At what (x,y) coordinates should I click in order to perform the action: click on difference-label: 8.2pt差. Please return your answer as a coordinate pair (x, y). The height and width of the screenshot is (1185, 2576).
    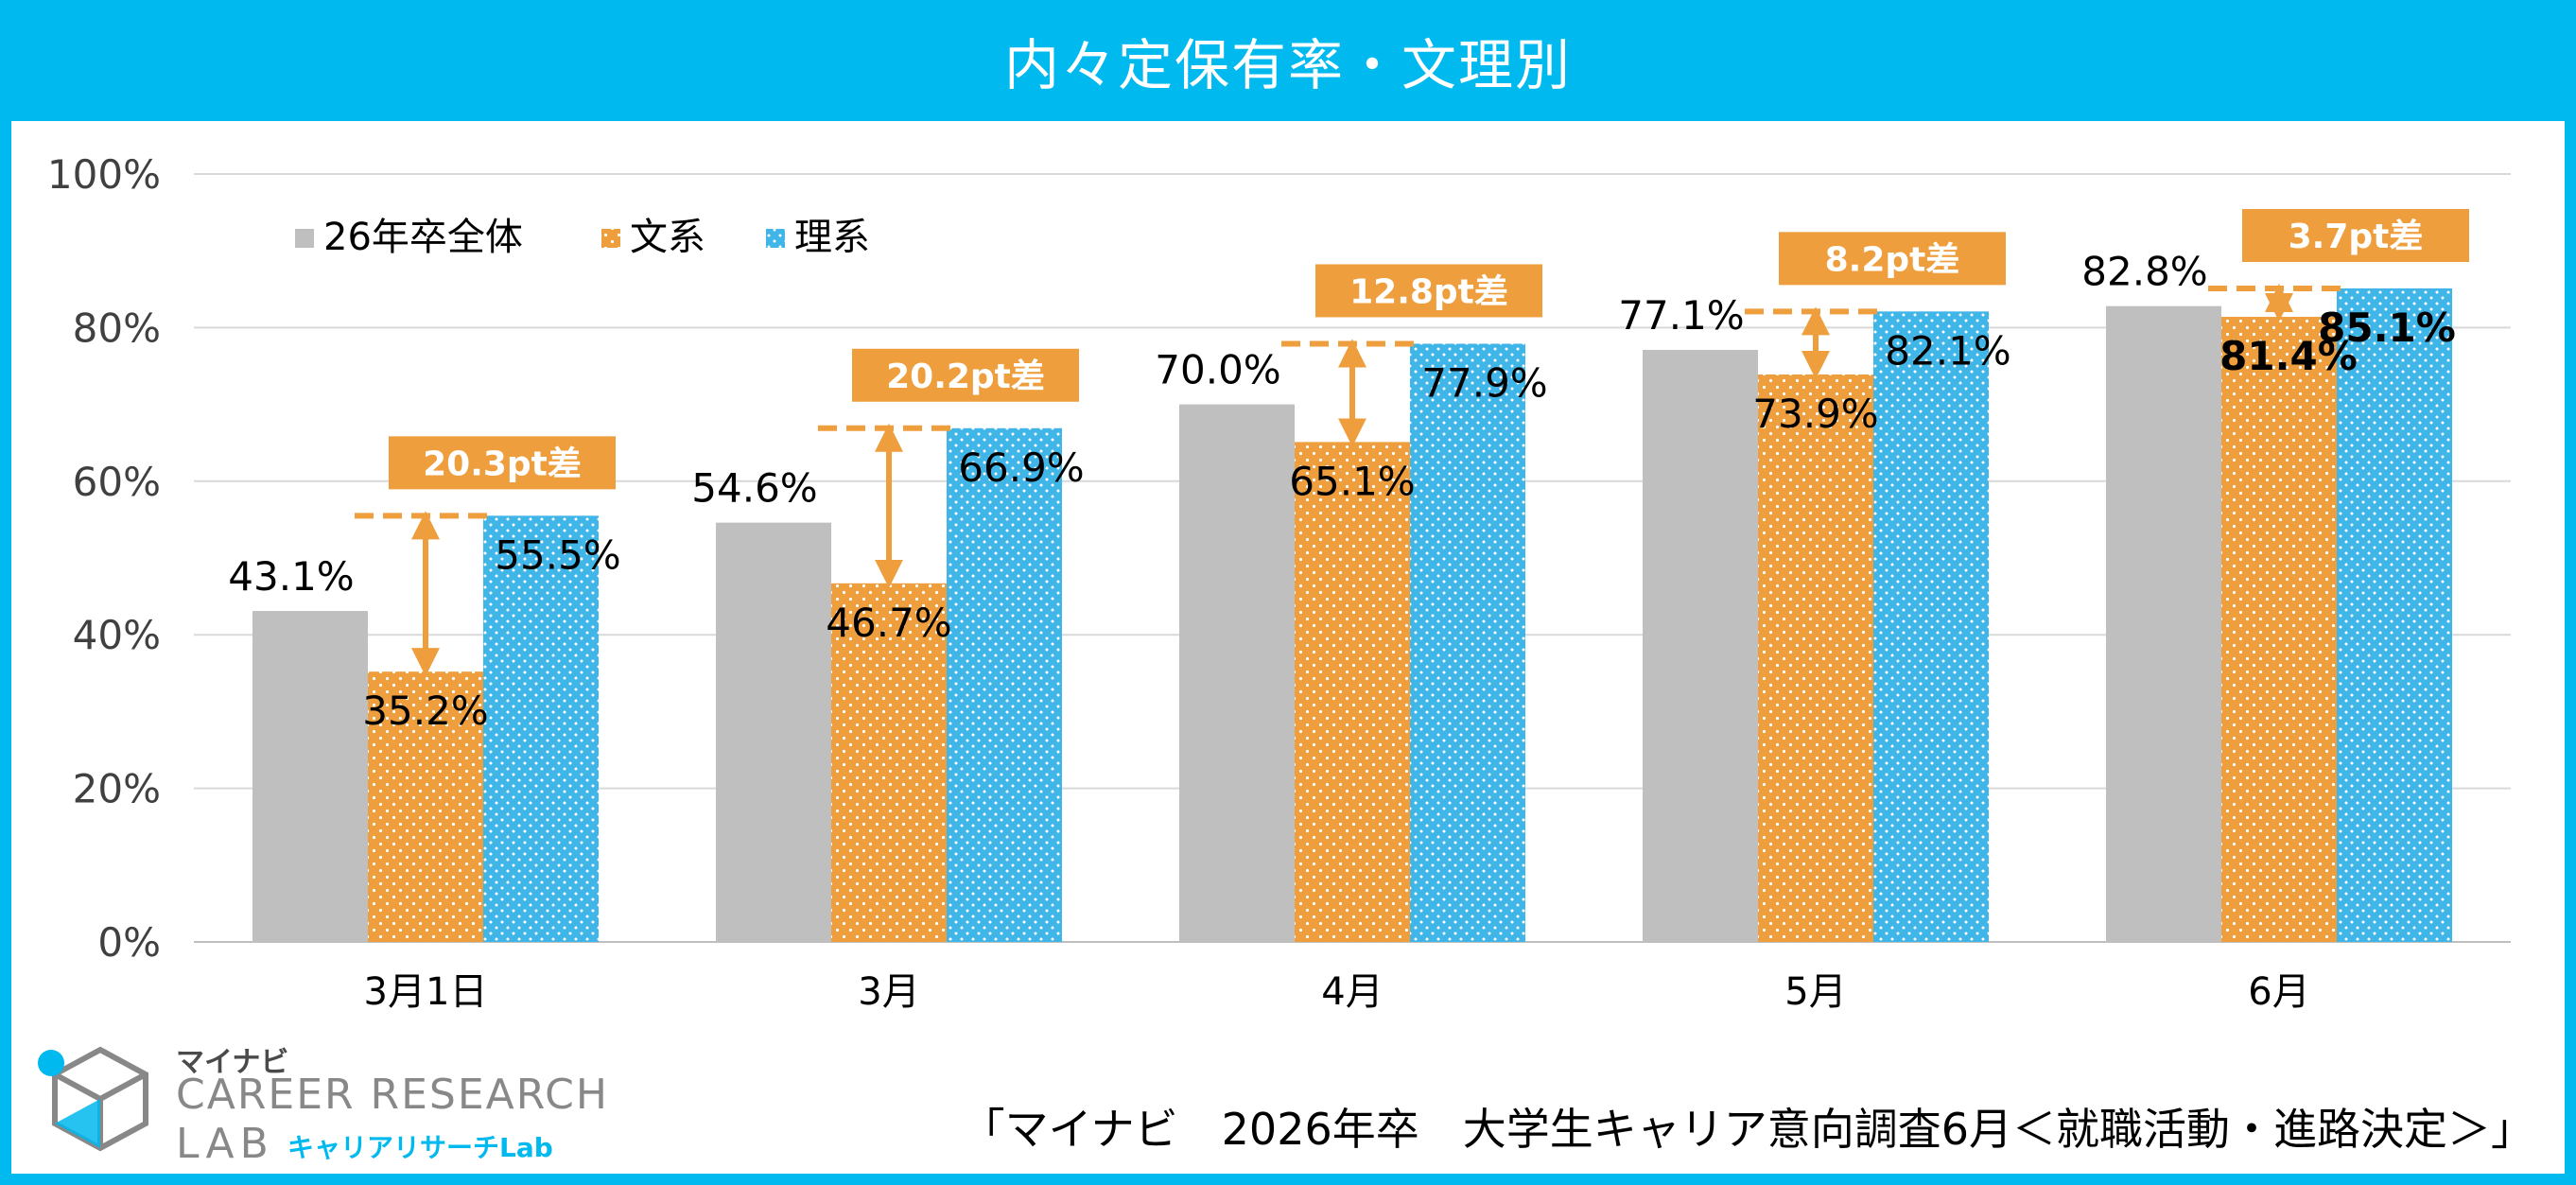
    Looking at the image, I should click on (1892, 259).